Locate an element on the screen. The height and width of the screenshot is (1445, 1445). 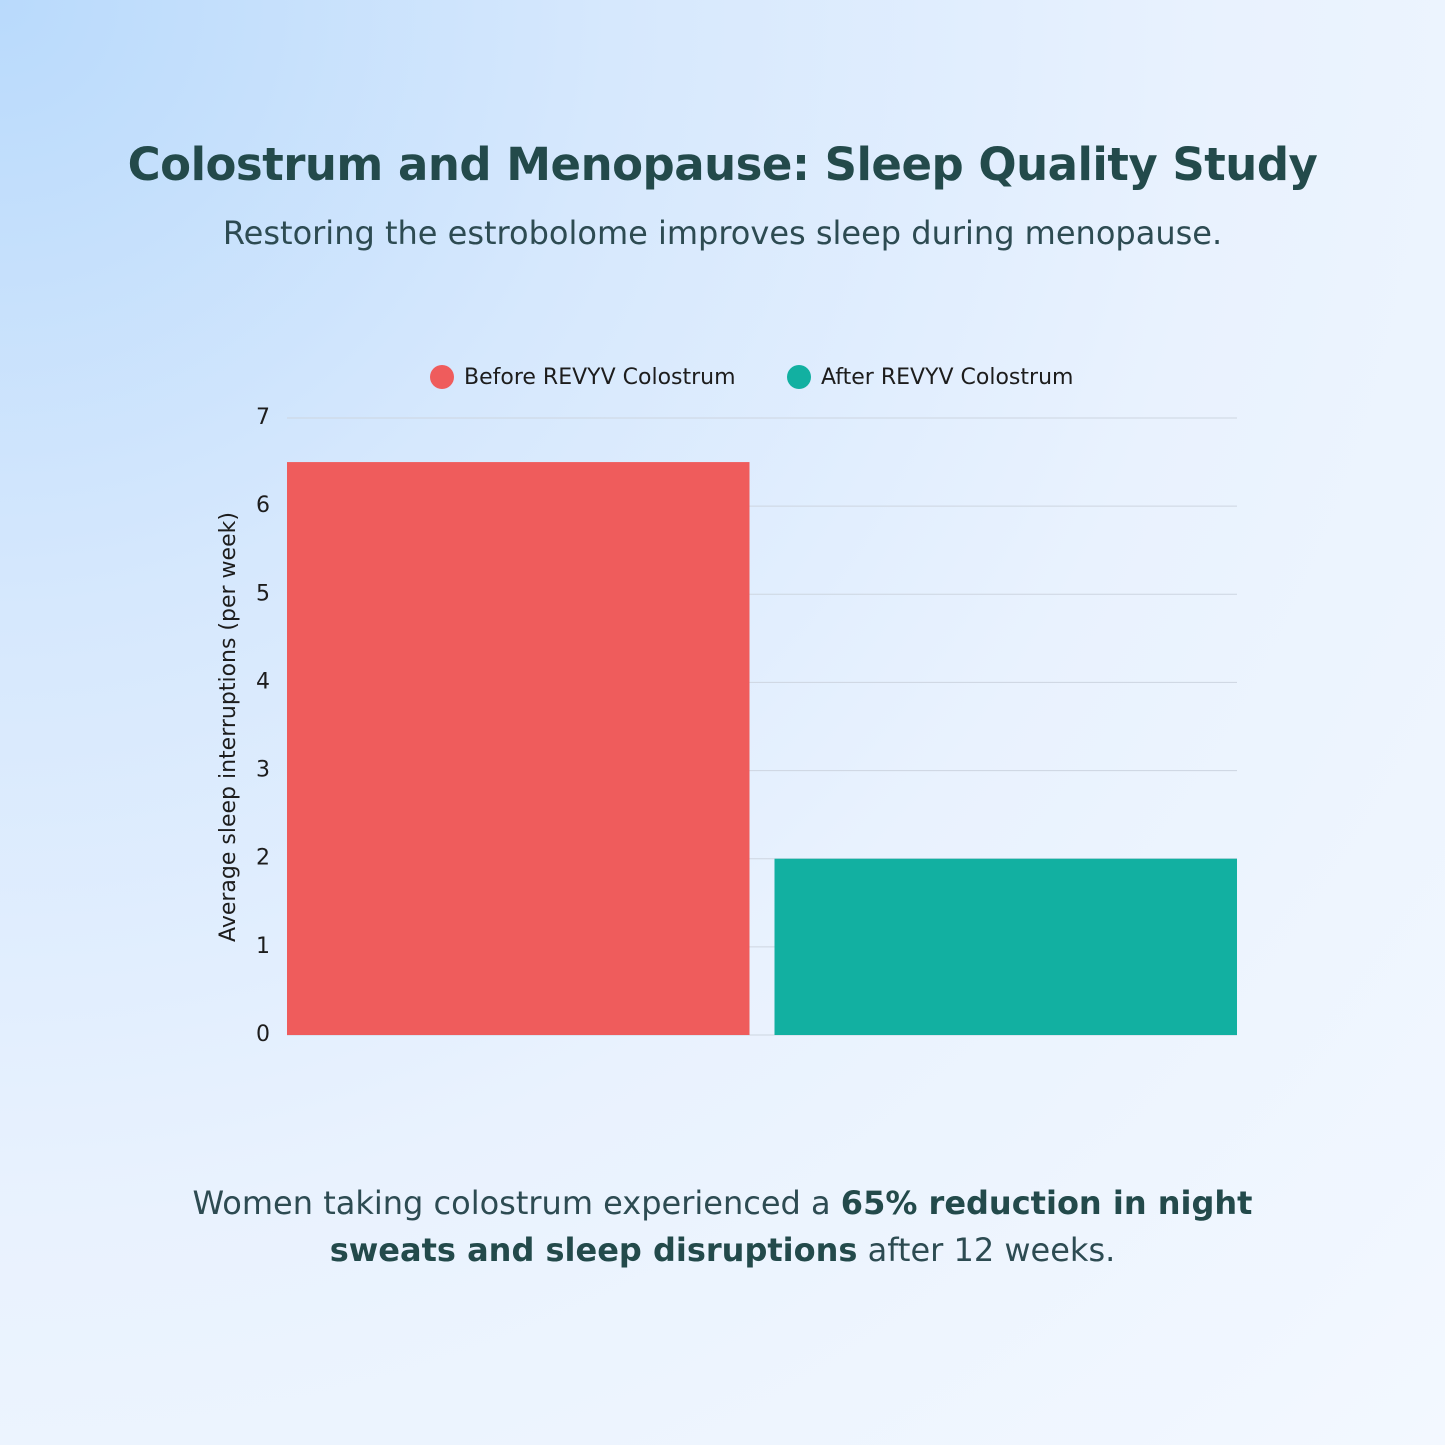
y-tick-label: 0 is located at coordinates (263, 1034).